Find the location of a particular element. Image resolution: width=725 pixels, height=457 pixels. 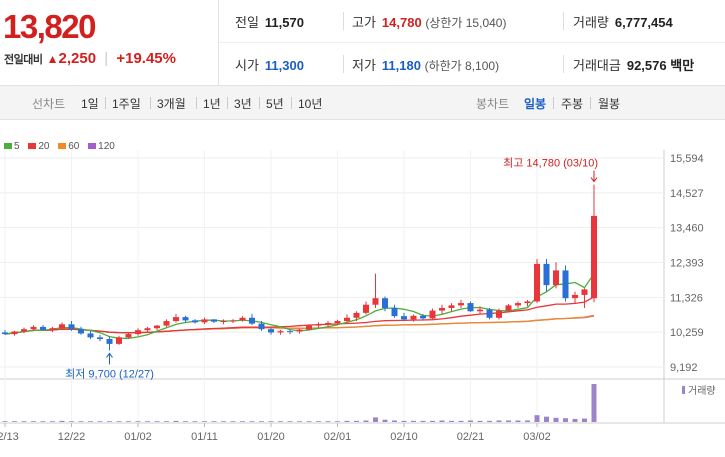

period-1y: 1년 is located at coordinates (212, 104).